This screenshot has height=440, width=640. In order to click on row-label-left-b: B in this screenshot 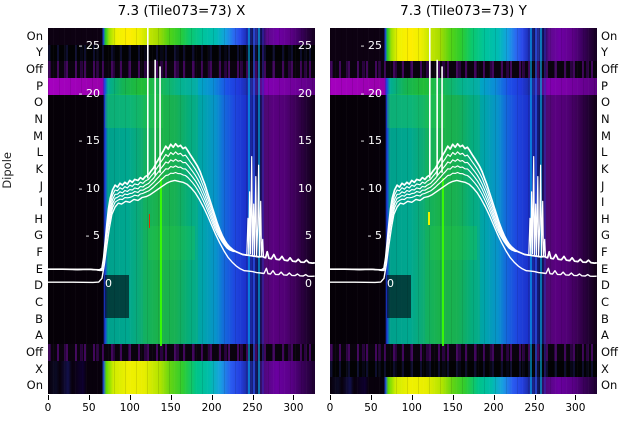, I will do `click(39, 318)`.